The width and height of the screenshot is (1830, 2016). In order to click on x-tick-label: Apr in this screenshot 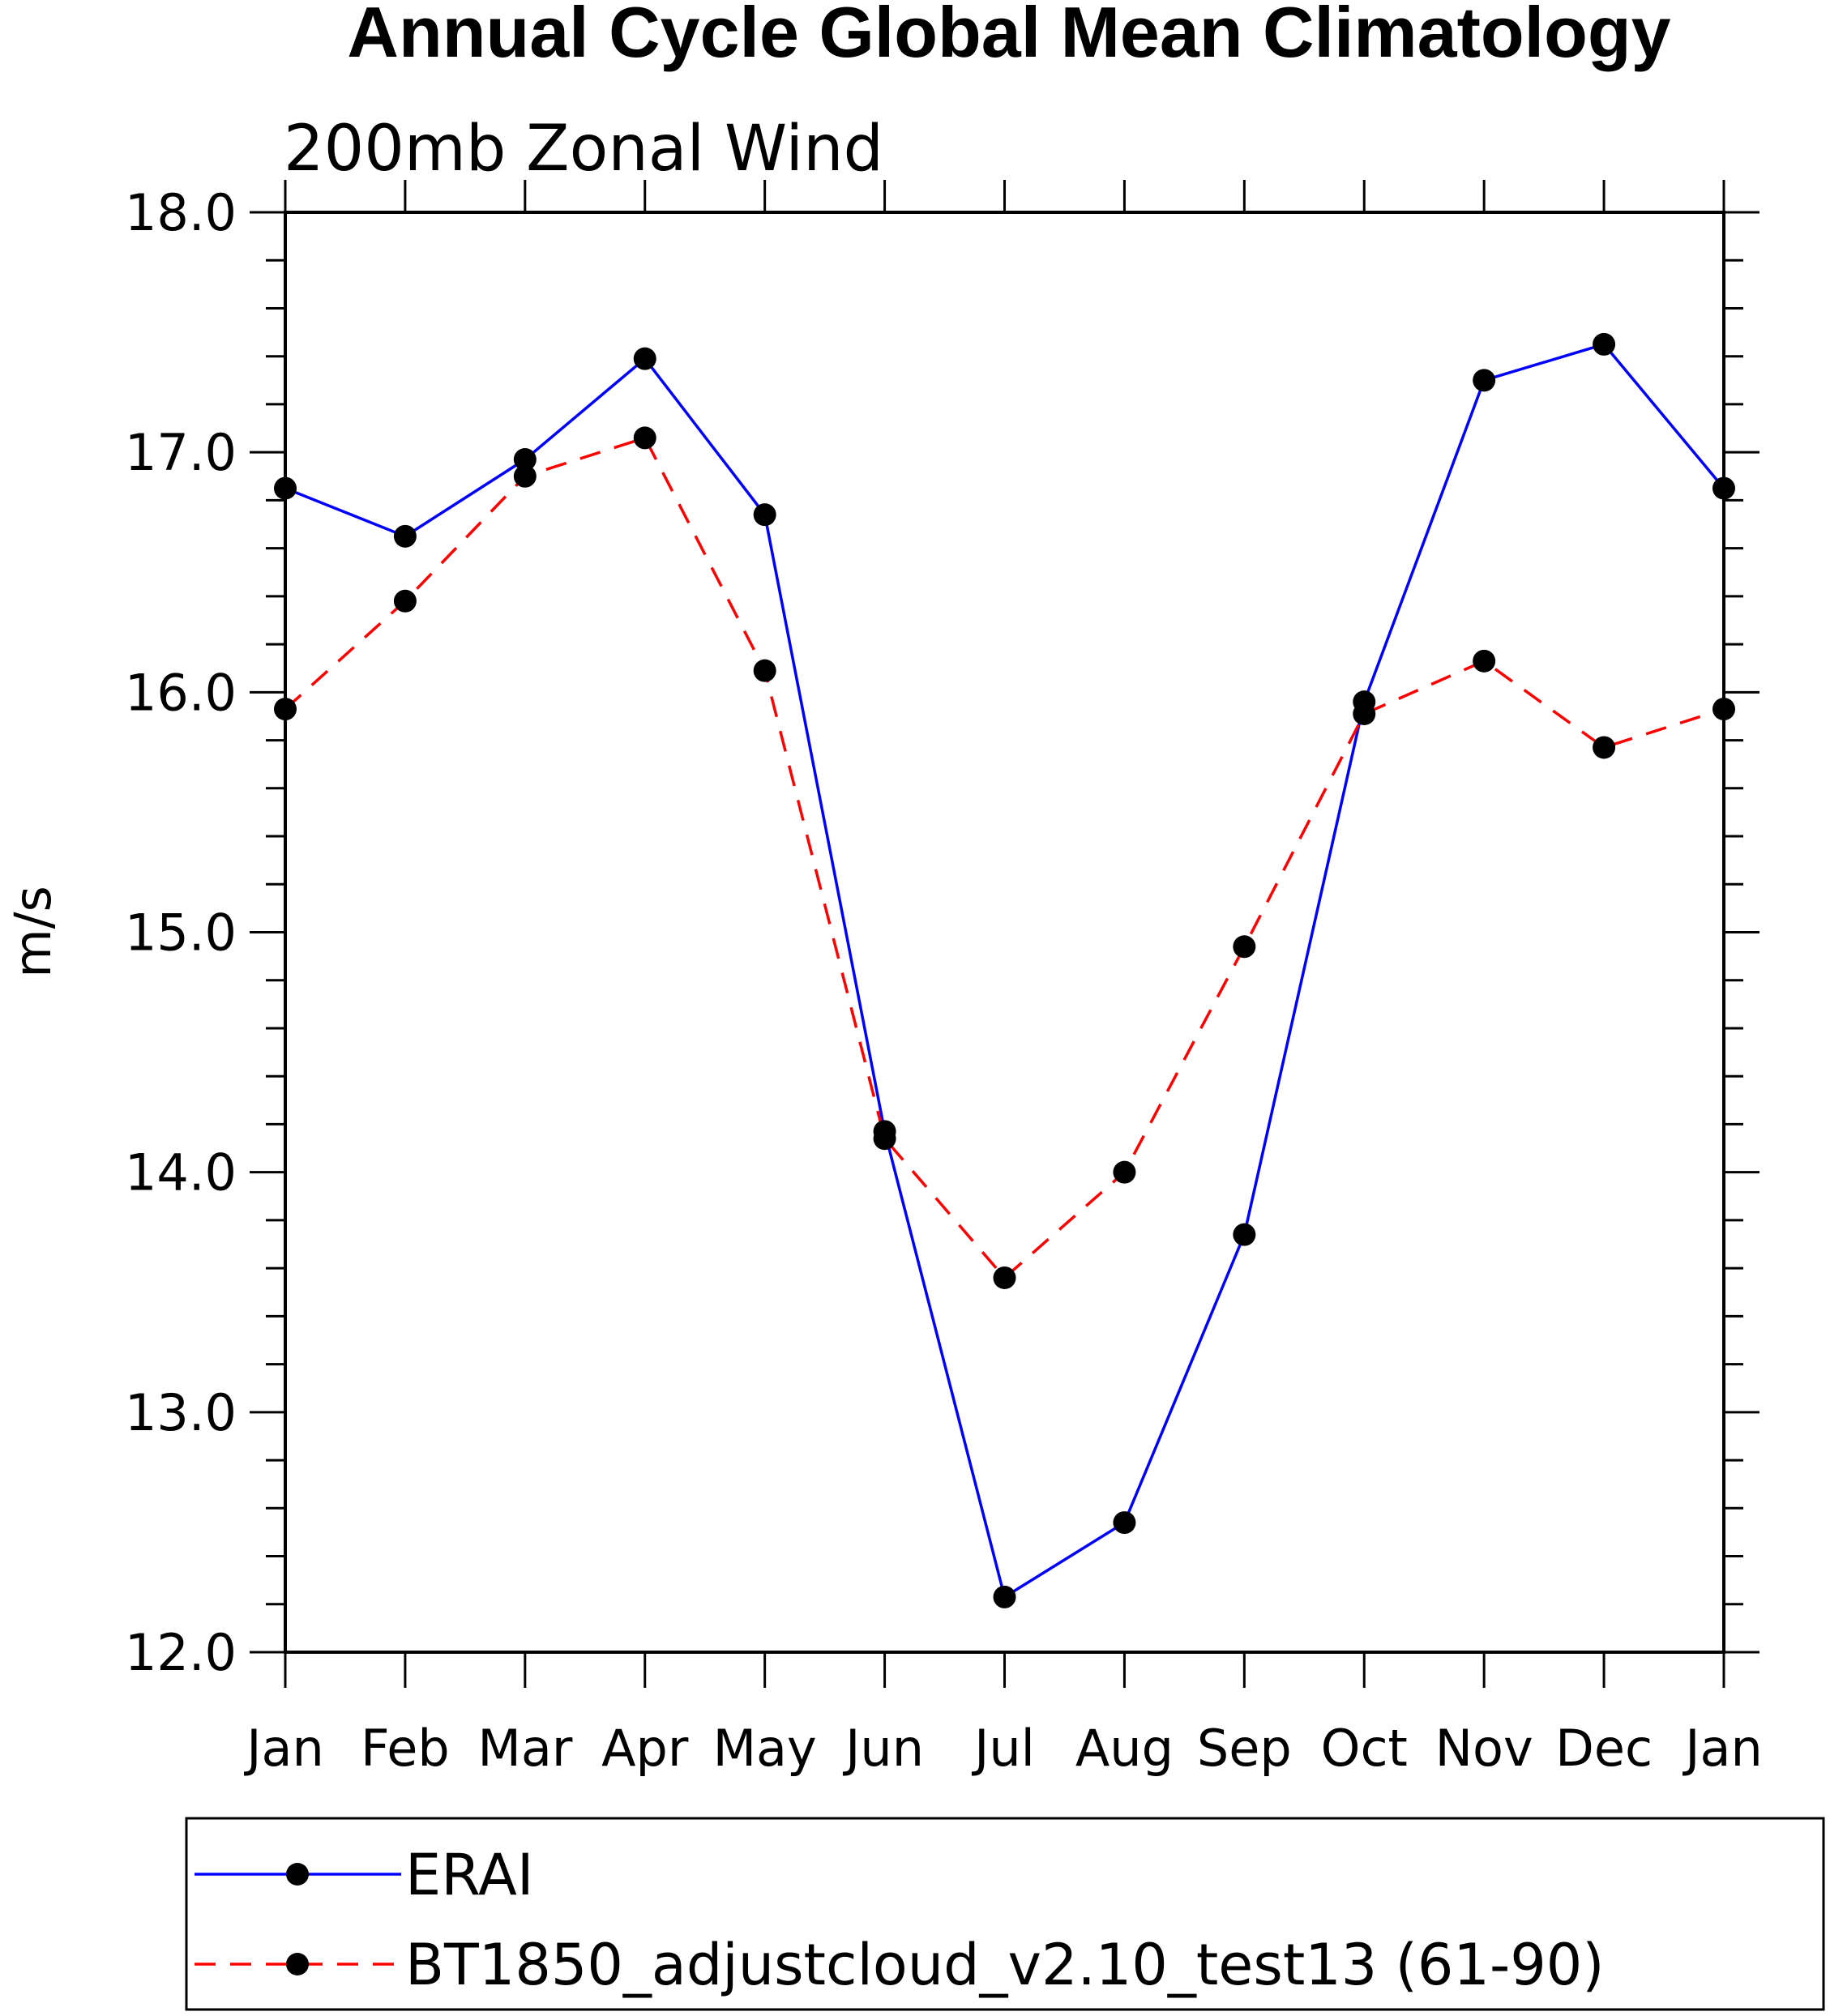, I will do `click(645, 1748)`.